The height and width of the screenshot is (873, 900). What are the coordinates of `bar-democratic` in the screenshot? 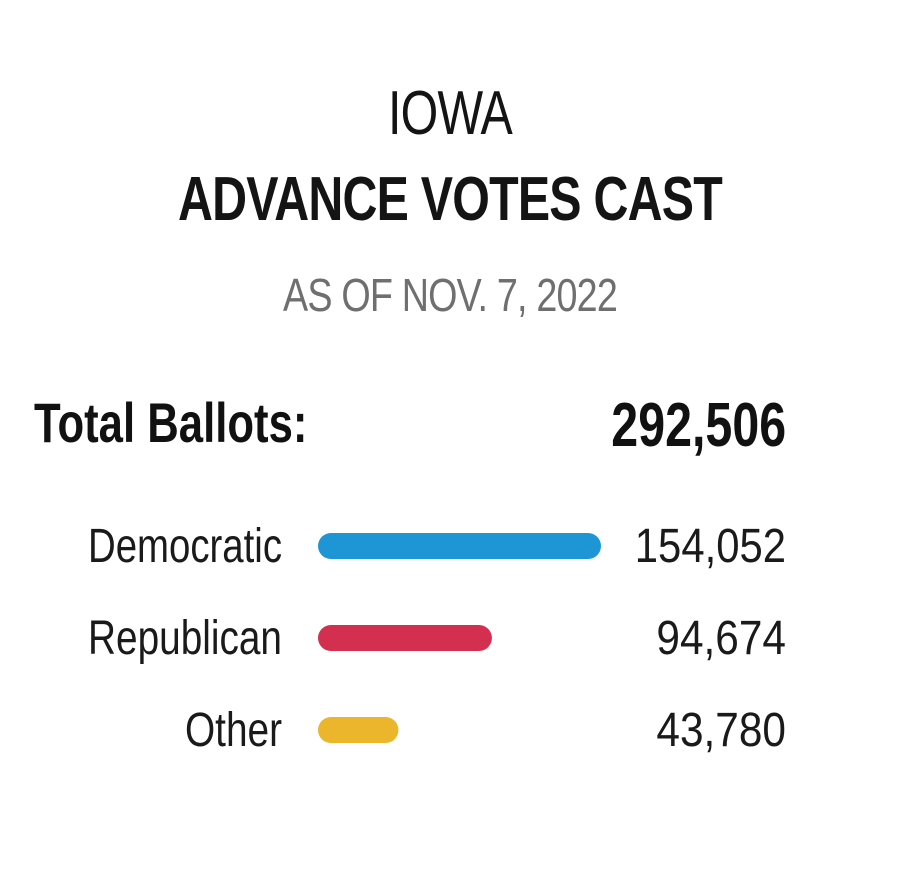 It's located at (459, 546).